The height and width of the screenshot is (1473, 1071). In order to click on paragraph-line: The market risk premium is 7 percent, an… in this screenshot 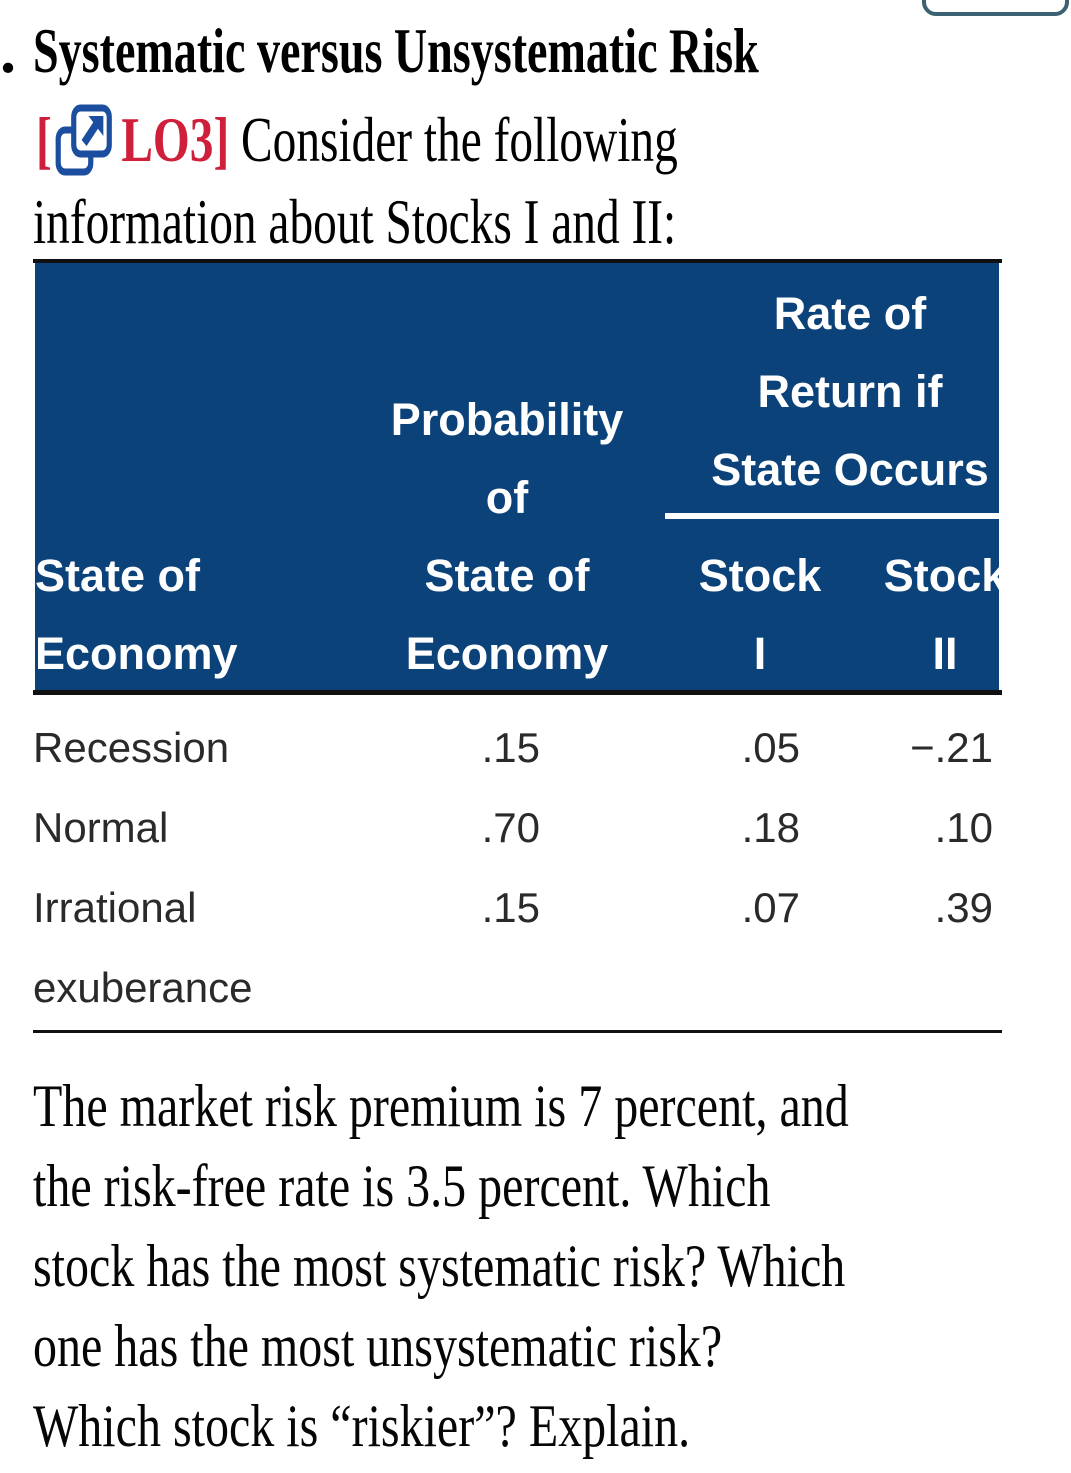, I will do `click(441, 1106)`.